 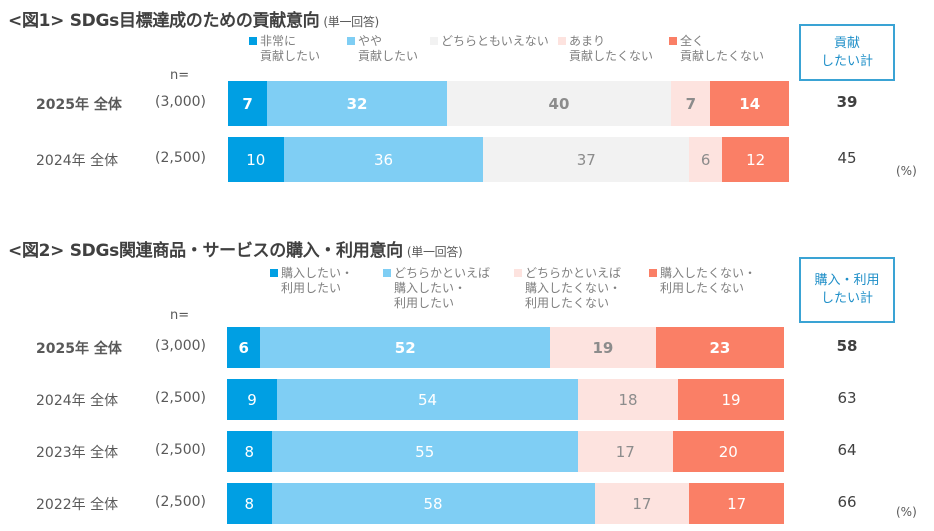 I want to click on bar-segment: 32, so click(x=357, y=103).